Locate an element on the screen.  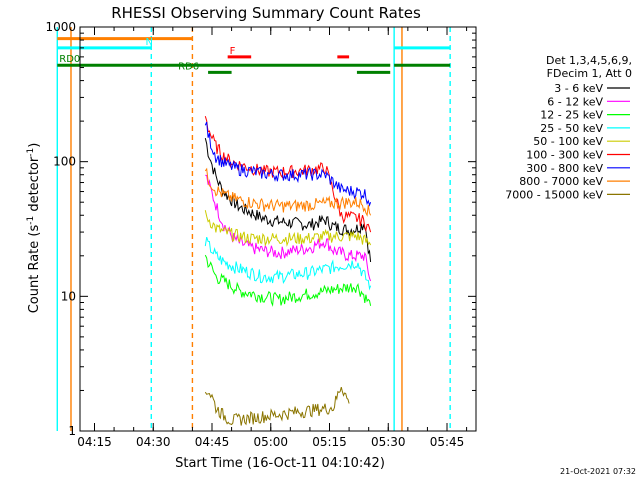
legend-label-0: 3 - 6 keV is located at coordinates (578, 88).